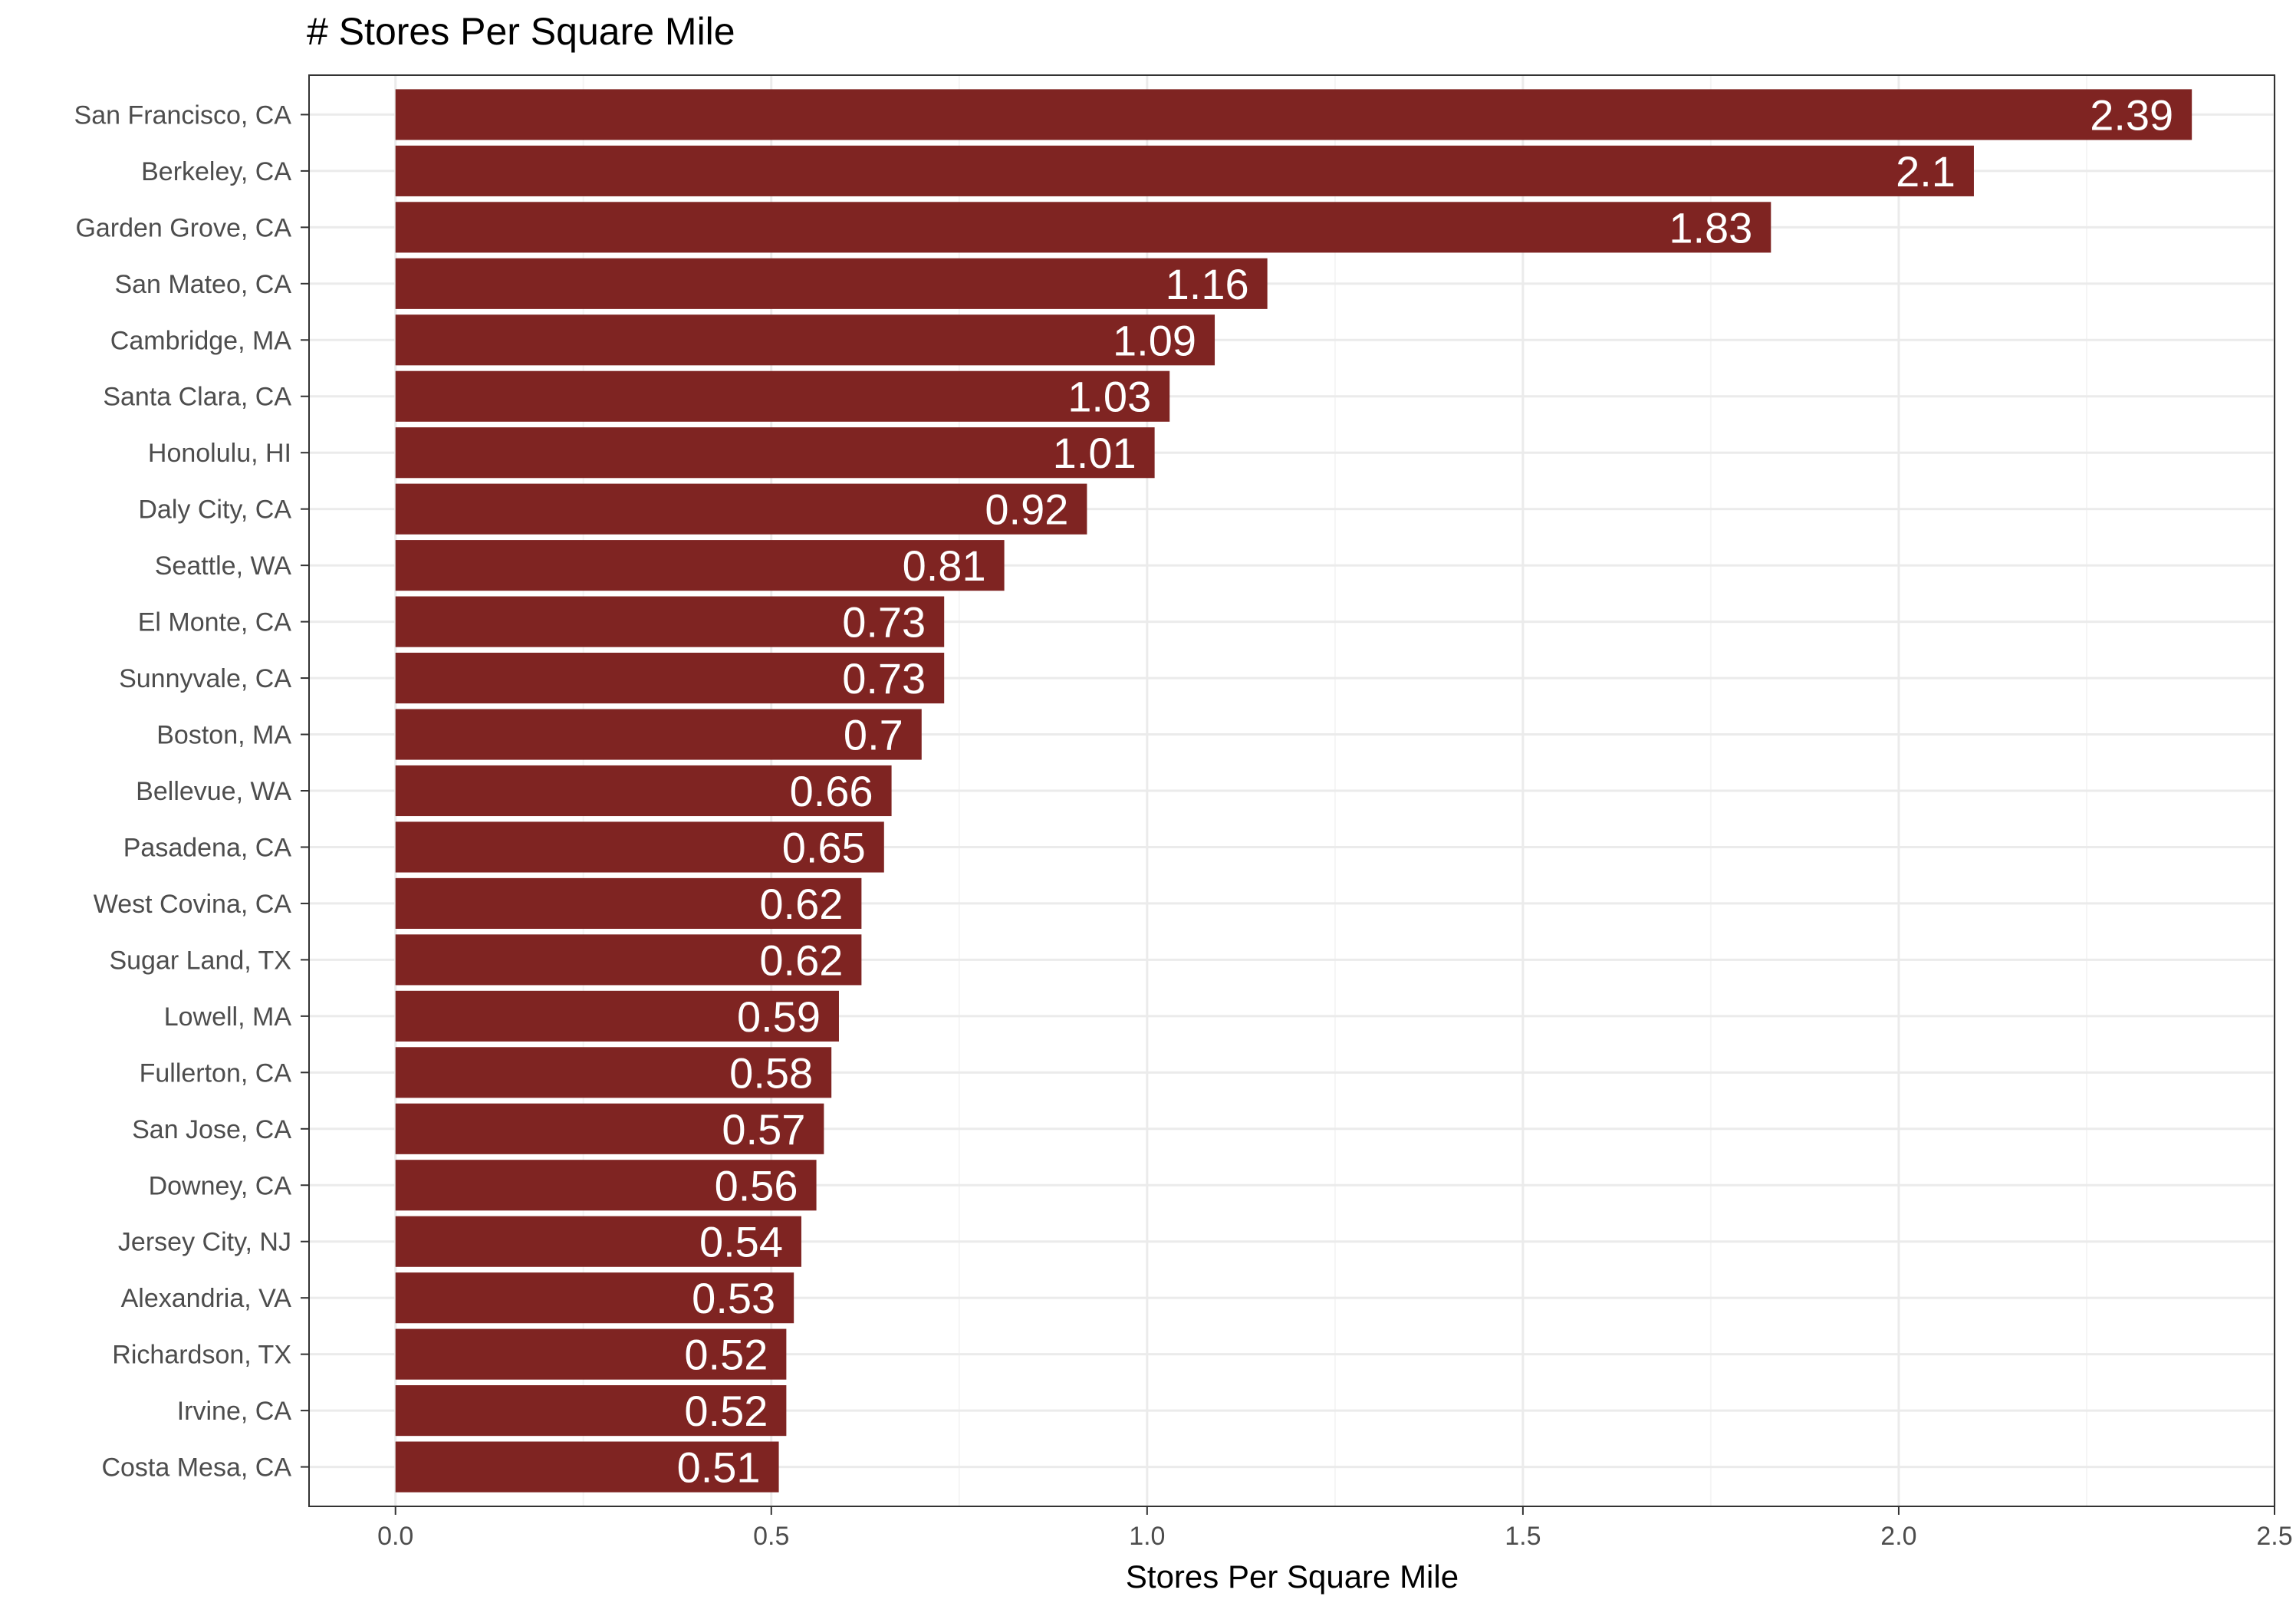  I want to click on y-tick-label: Cambridge, MA, so click(201, 340).